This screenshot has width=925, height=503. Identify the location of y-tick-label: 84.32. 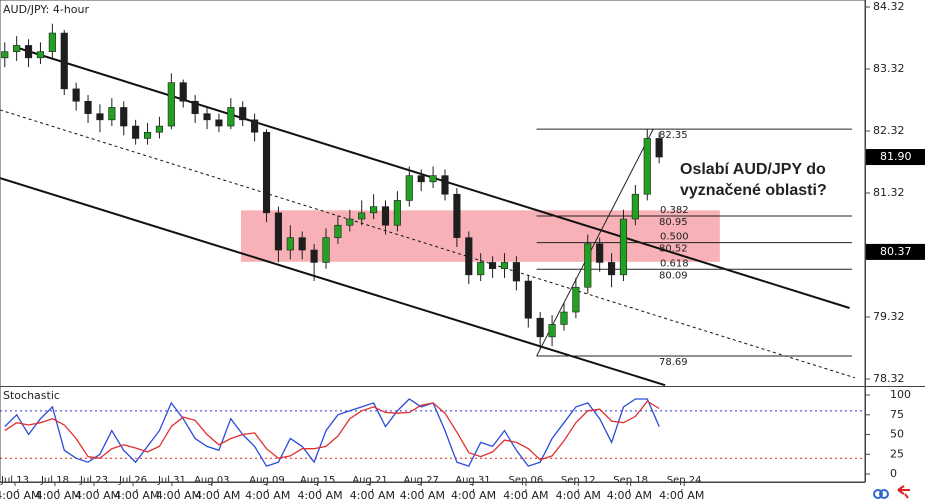
(889, 6).